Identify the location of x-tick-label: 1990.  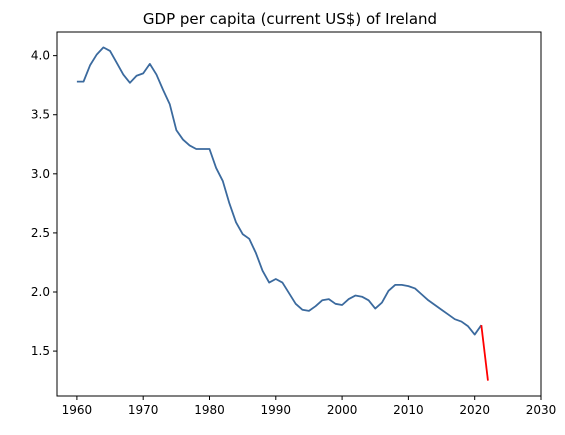
(276, 410).